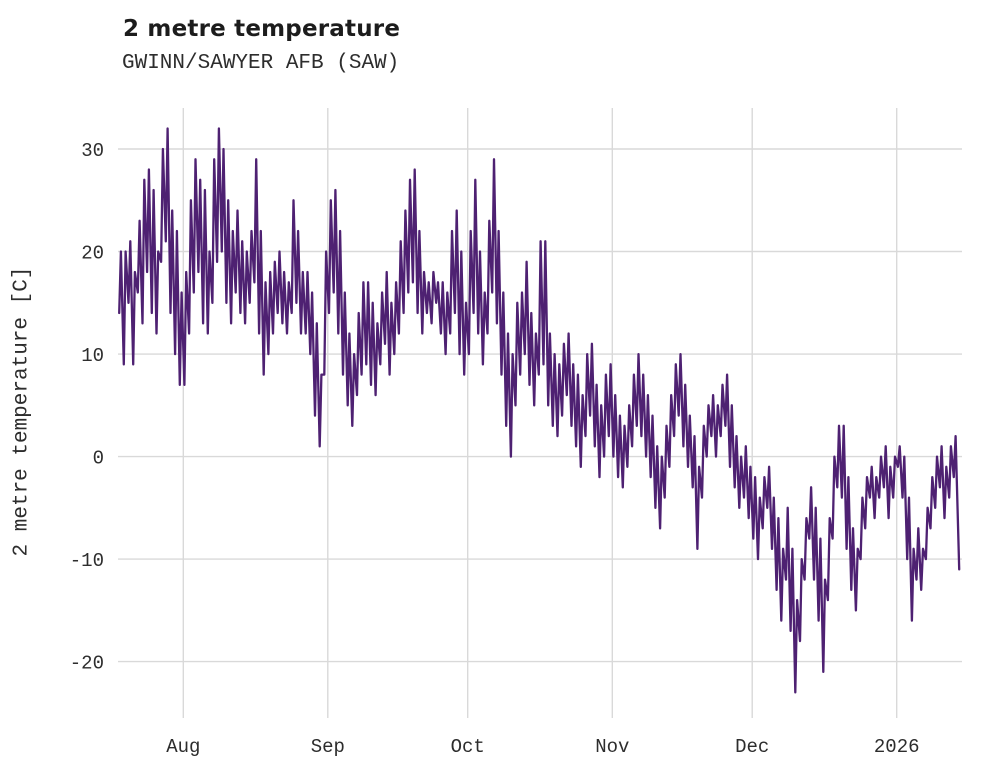  Describe the element at coordinates (92, 254) in the screenshot. I see `y-tick-label: 20` at that location.